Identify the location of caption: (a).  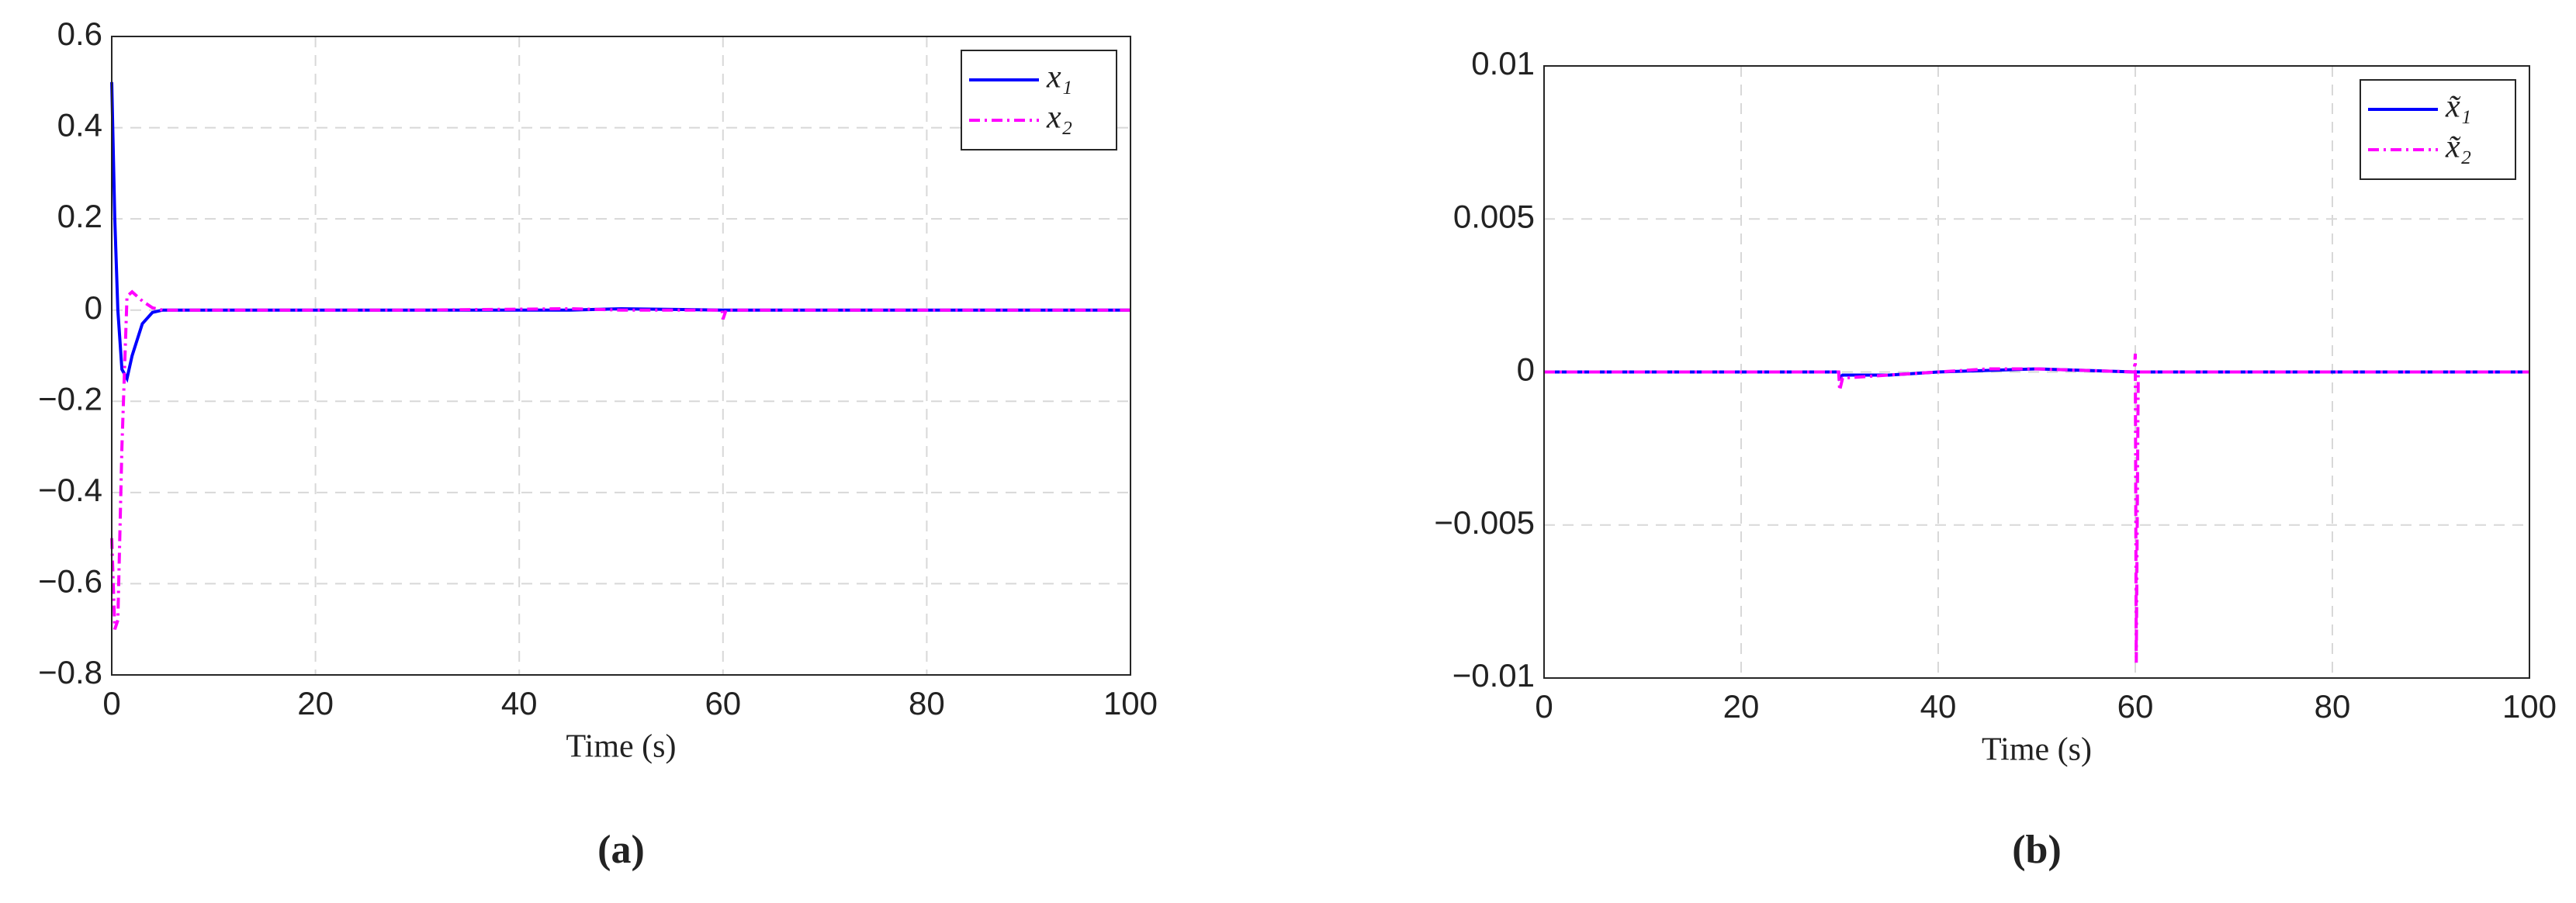
(621, 850).